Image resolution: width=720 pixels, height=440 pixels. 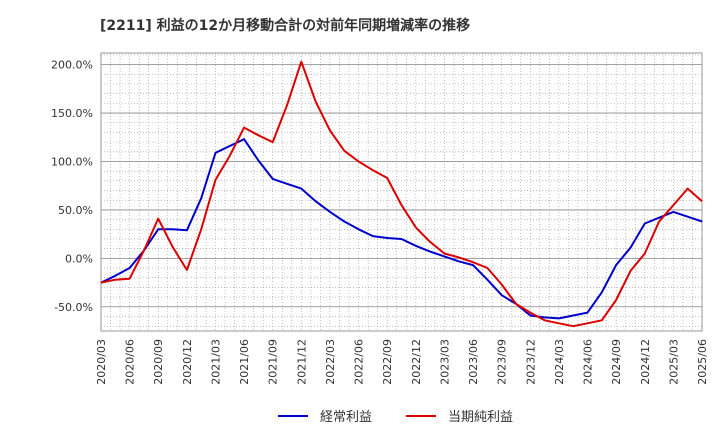 I want to click on x-tick-label: 2023/06, so click(x=473, y=362).